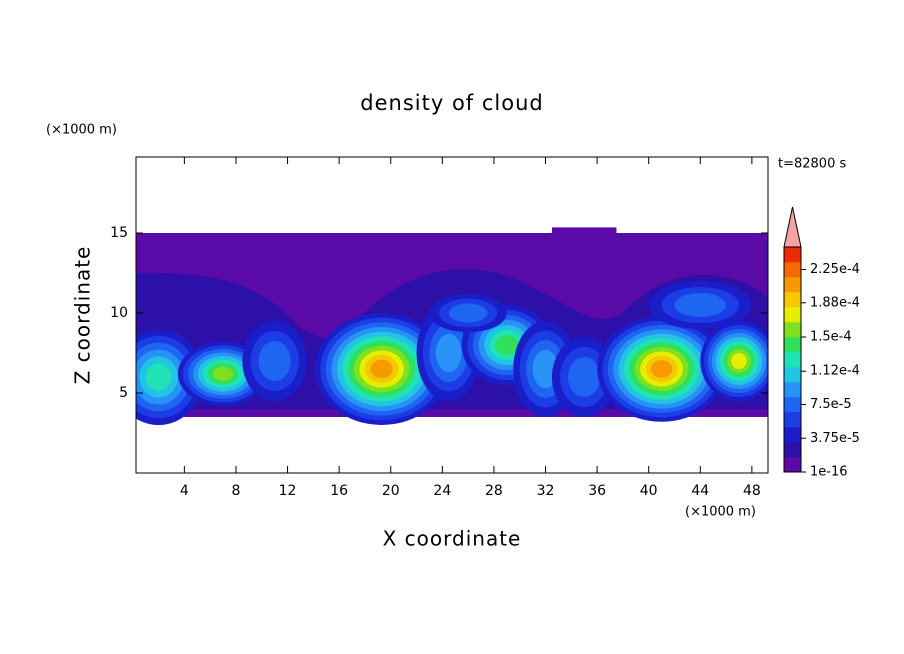  Describe the element at coordinates (792, 227) in the screenshot. I see `colorbar-extend` at that location.